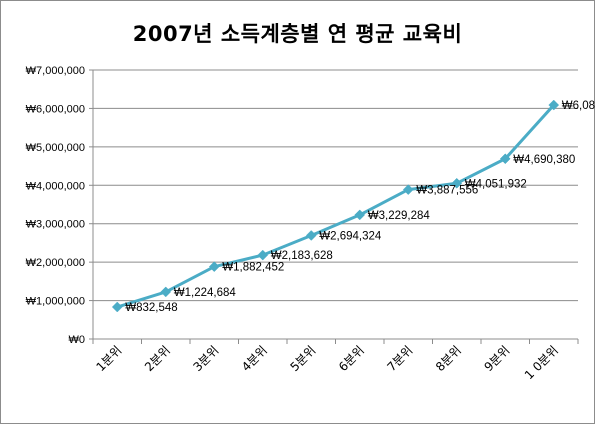 The width and height of the screenshot is (595, 424). I want to click on data-label: ₩4,690,380, so click(544, 160).